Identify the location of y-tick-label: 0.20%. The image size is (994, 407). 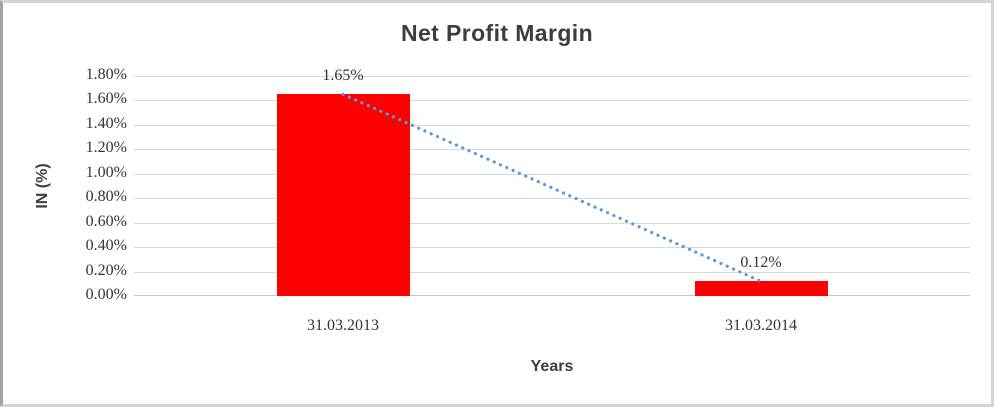
(106, 270).